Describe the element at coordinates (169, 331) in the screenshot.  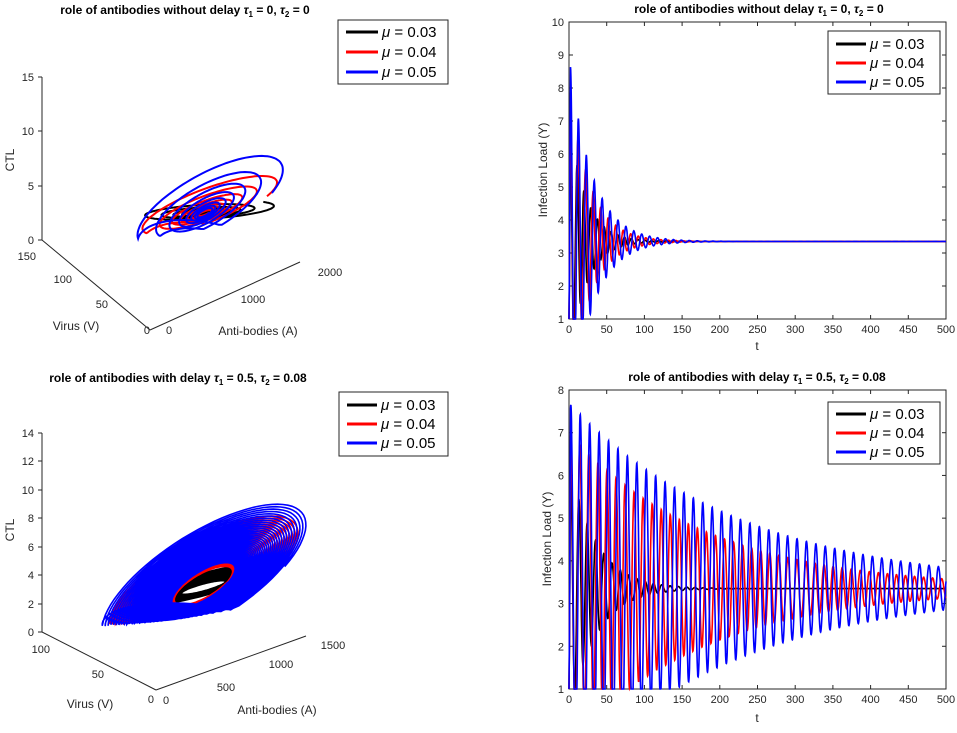
I see `panel-a-xtick: 0` at that location.